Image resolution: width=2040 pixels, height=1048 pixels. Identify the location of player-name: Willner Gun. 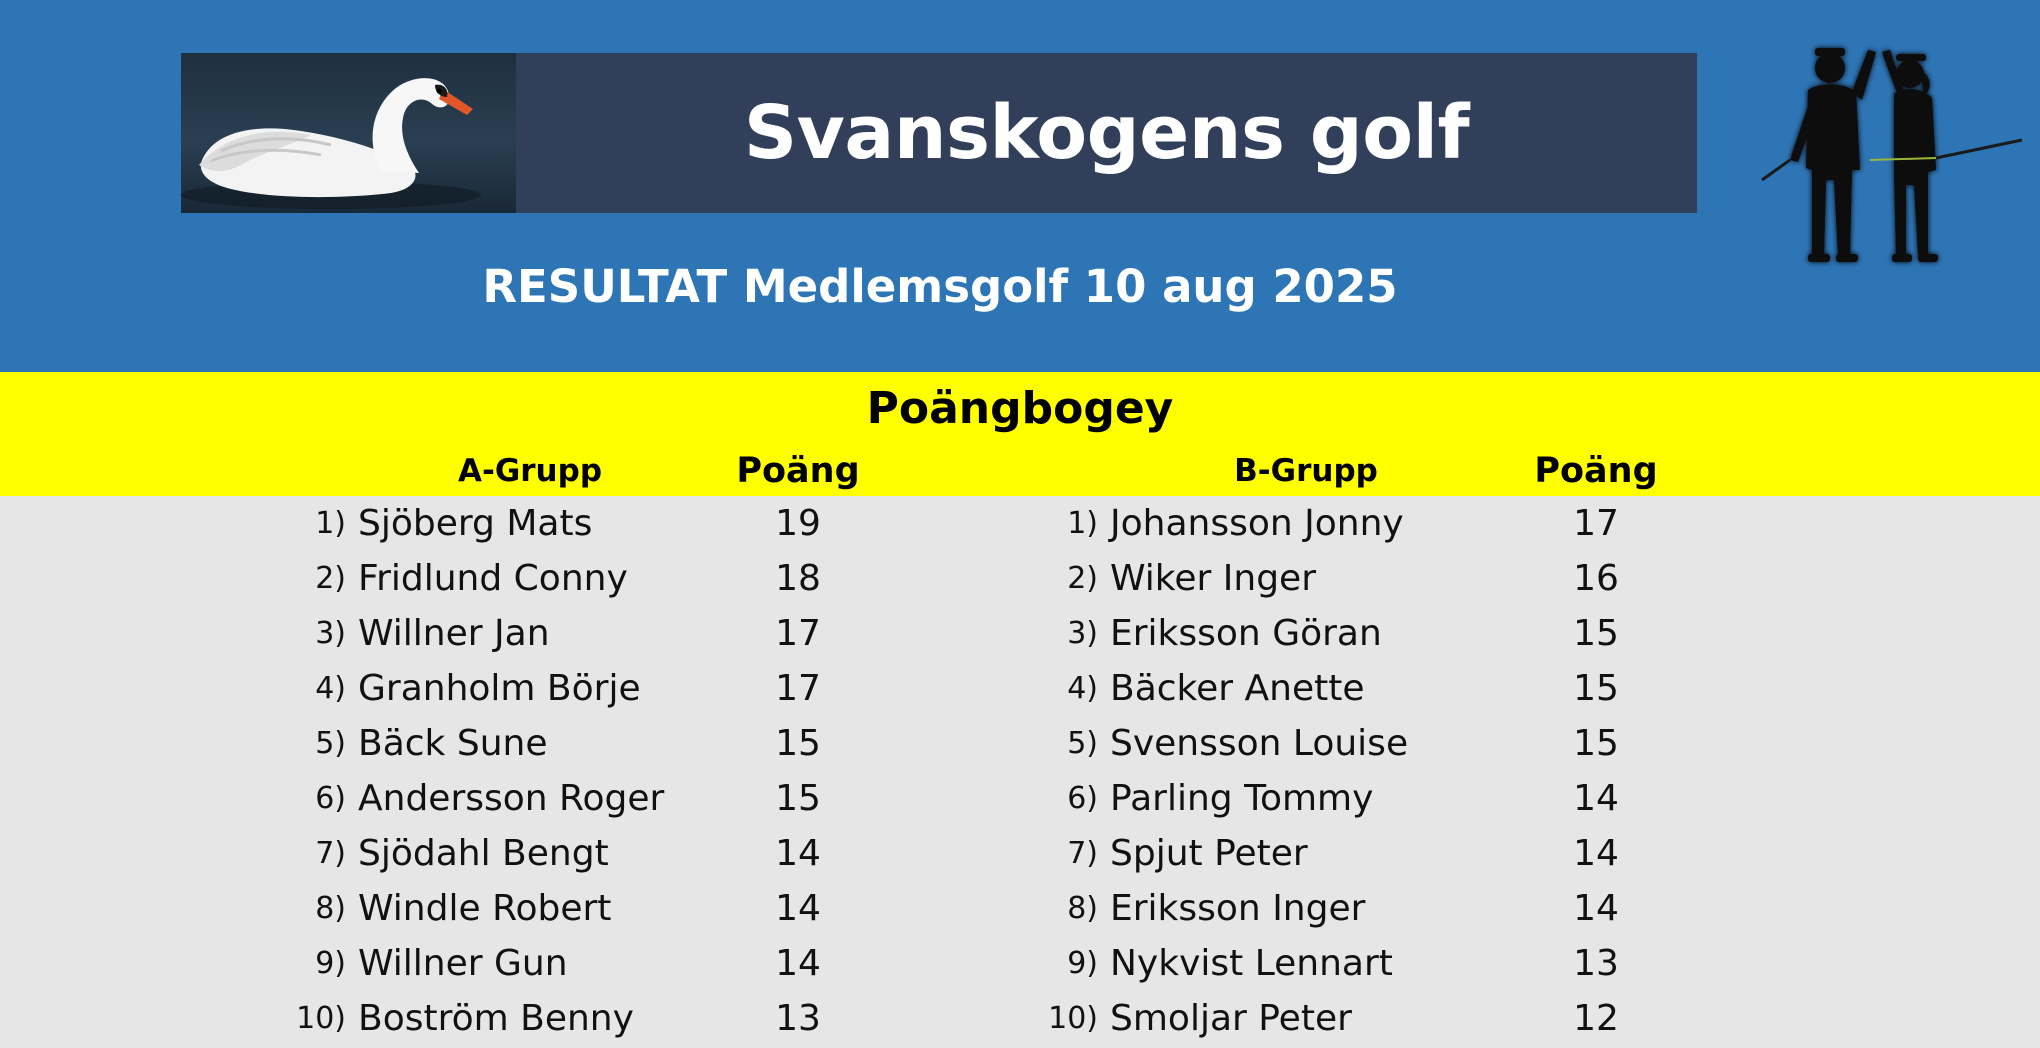
(463, 963).